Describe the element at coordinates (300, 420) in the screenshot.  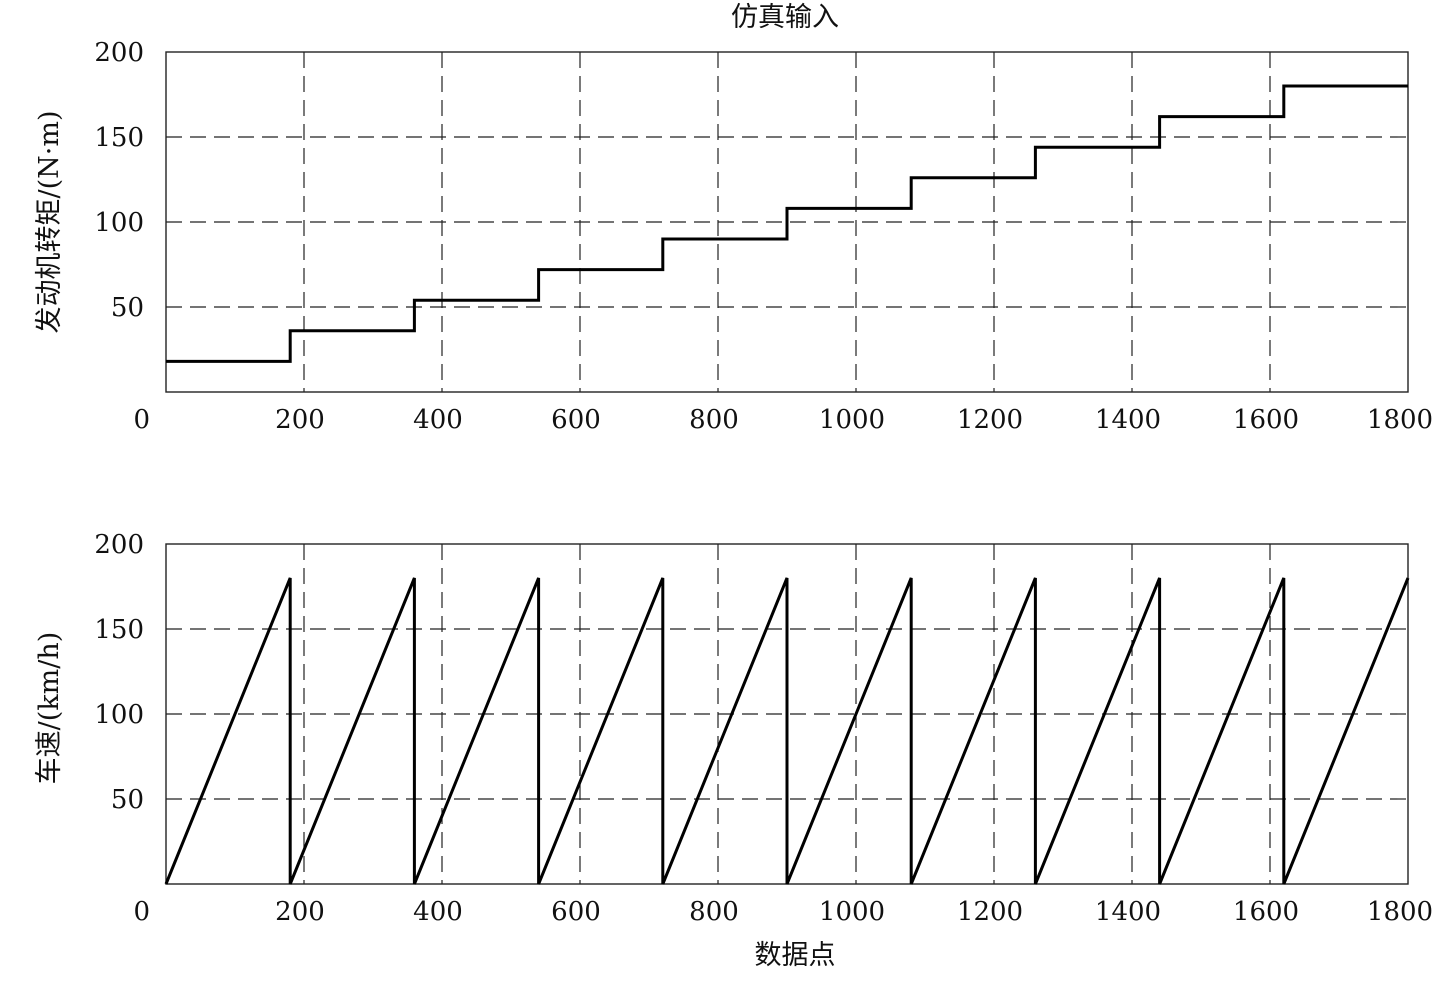
I see `torque-xtick-label: 200` at that location.